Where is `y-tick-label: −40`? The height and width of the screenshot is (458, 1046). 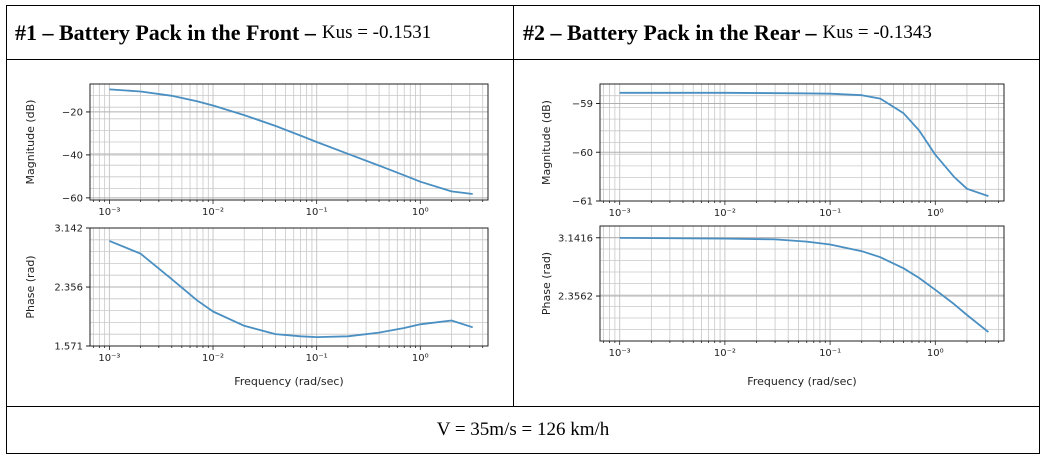 y-tick-label: −40 is located at coordinates (72, 155).